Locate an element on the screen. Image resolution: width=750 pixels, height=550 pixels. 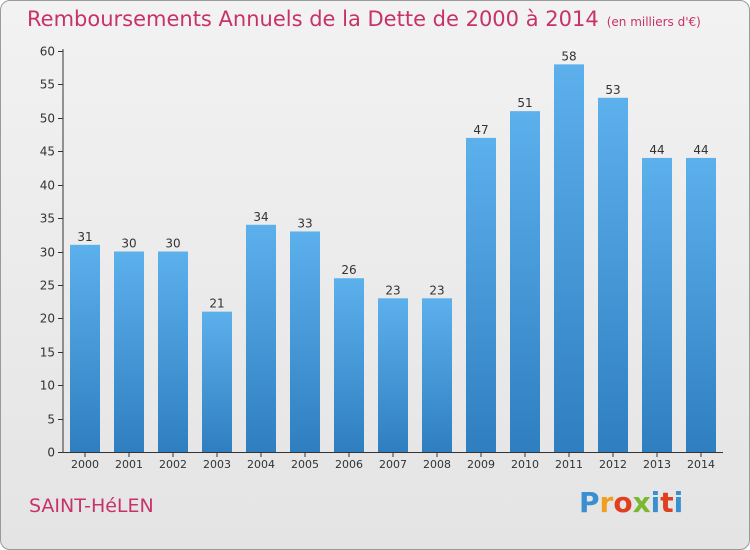
bar-value-label: 47 is located at coordinates (480, 130).